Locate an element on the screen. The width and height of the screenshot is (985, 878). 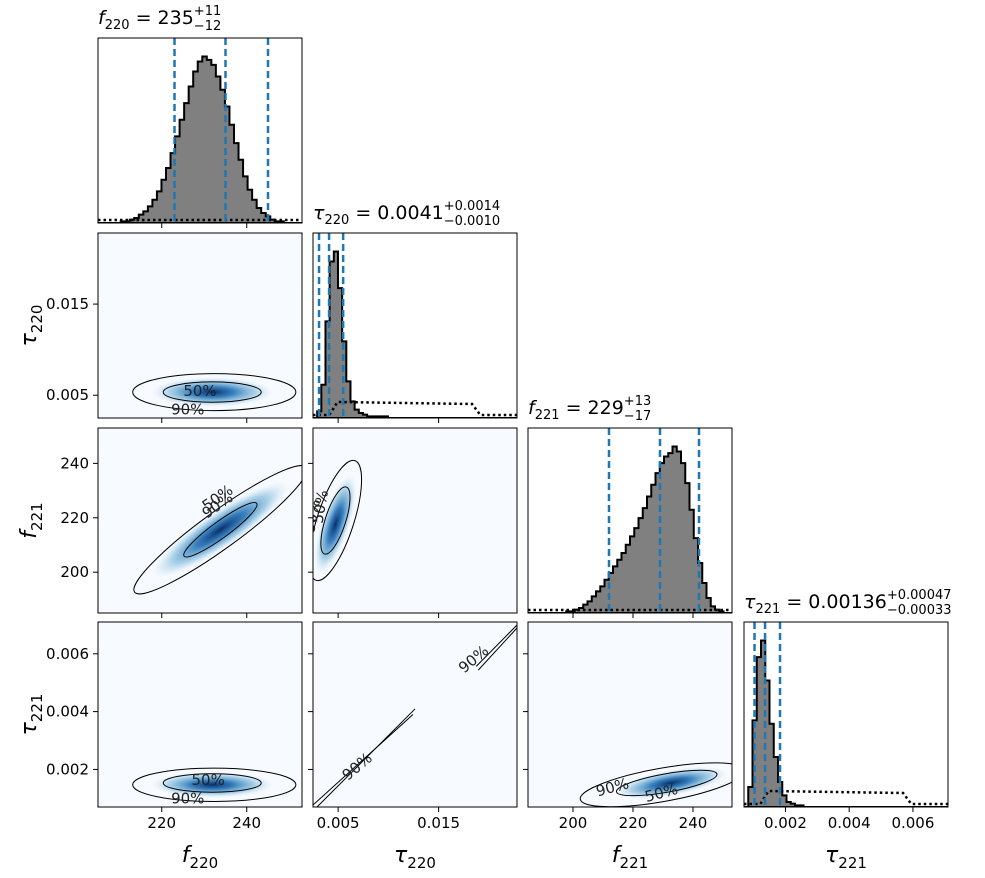
y-tick-label-tau221: 0.002 is located at coordinates (67, 769).